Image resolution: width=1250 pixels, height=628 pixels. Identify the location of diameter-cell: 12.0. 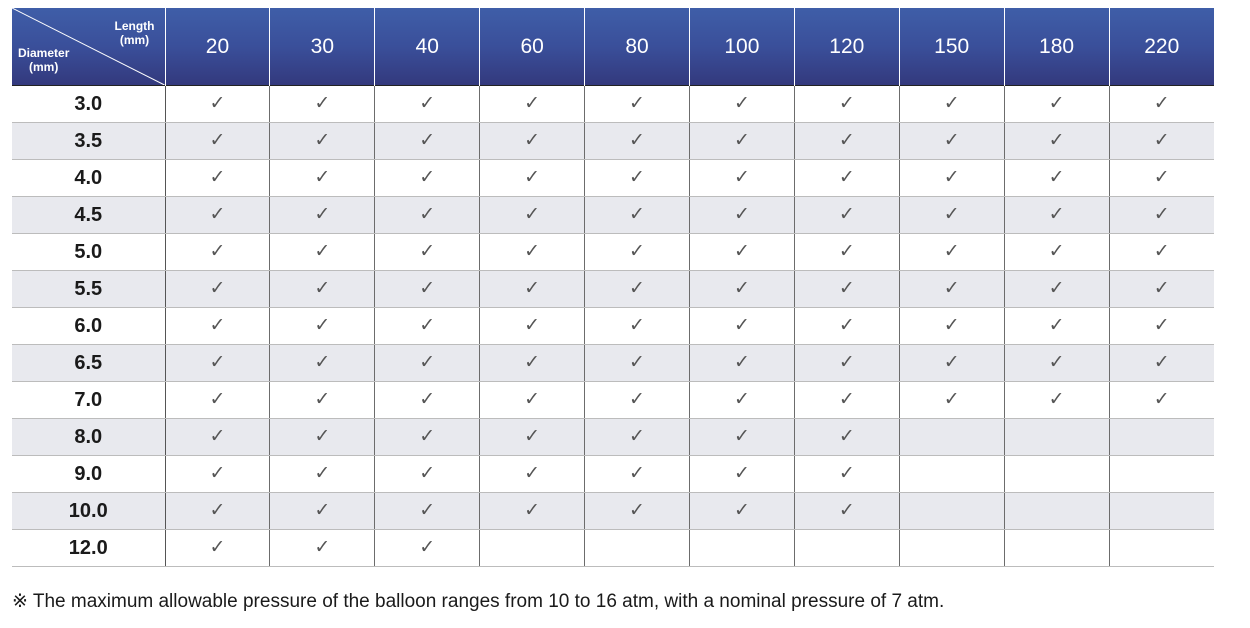
(89, 548).